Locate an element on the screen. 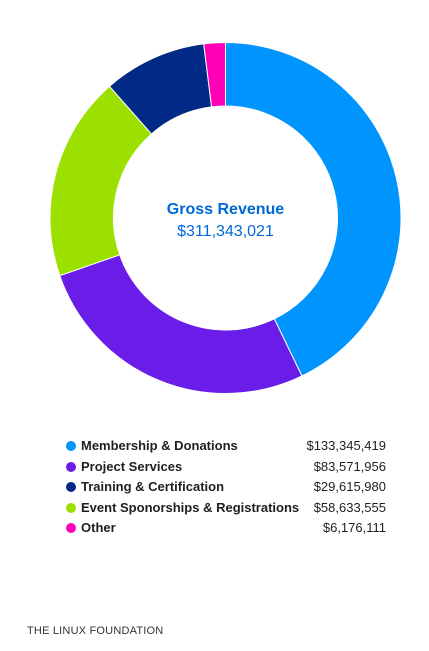 This screenshot has height=651, width=429. legend-value: $83,571,956 is located at coordinates (349, 466).